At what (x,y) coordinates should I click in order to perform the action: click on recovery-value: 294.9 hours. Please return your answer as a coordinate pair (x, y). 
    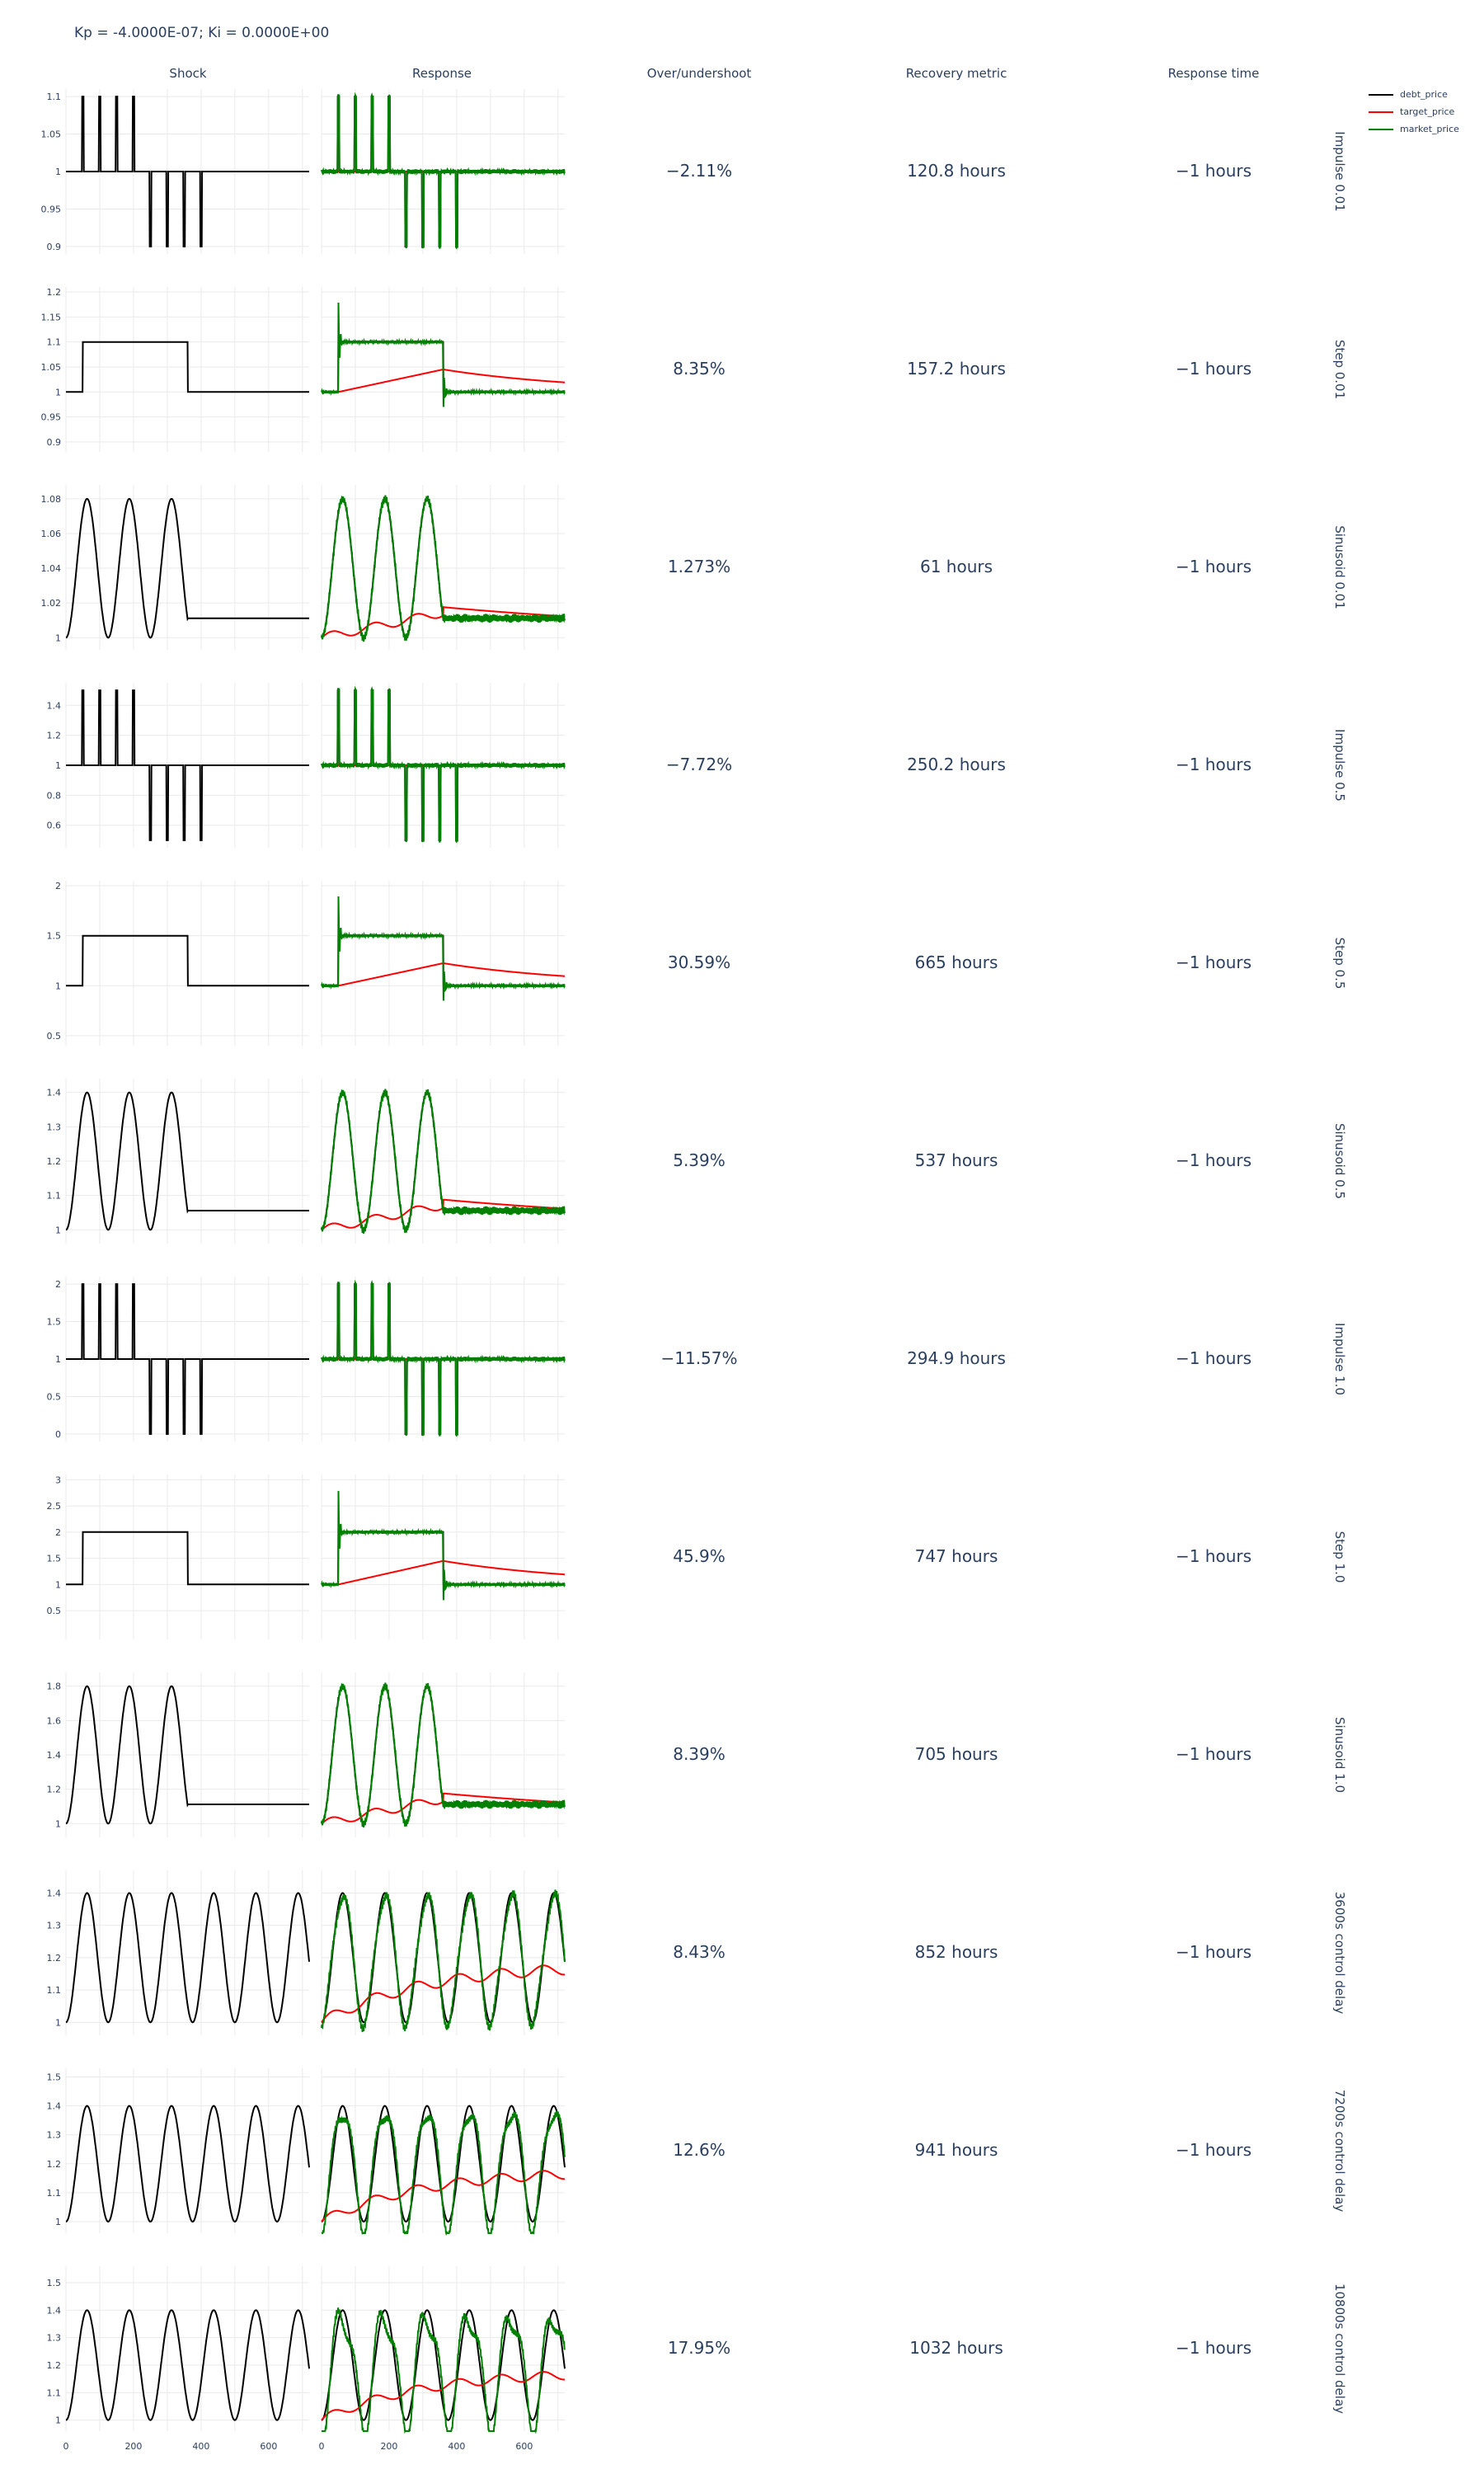
    Looking at the image, I should click on (956, 1358).